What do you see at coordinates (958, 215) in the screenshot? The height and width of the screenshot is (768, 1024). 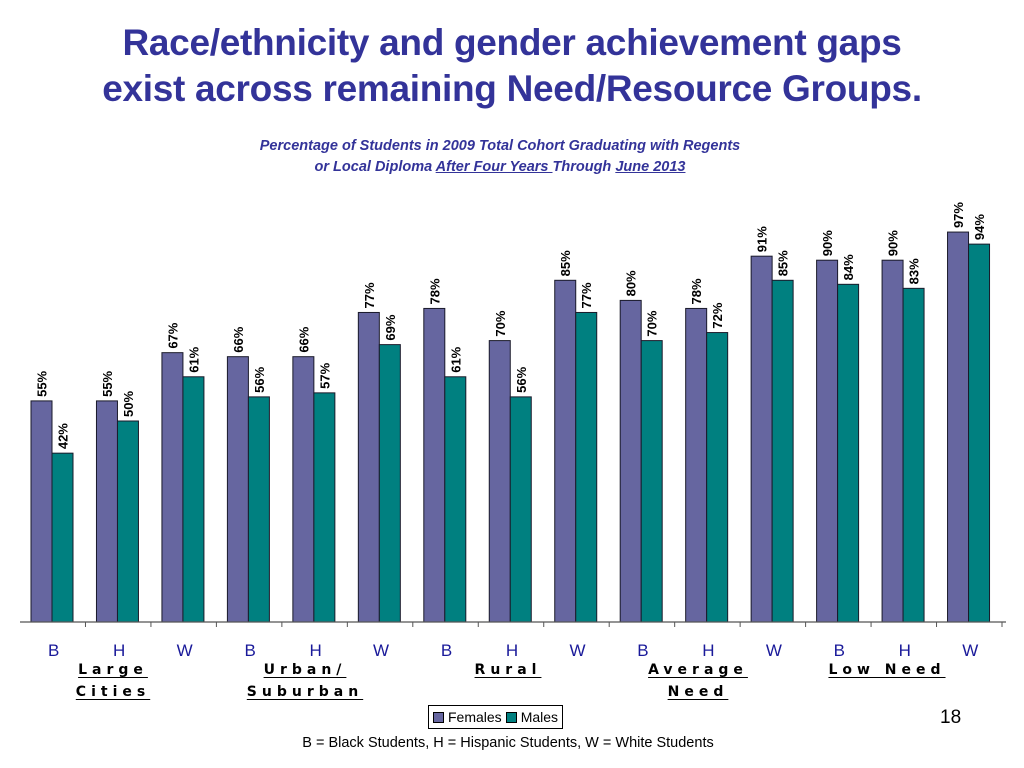 I see `data-label-females: 97%` at bounding box center [958, 215].